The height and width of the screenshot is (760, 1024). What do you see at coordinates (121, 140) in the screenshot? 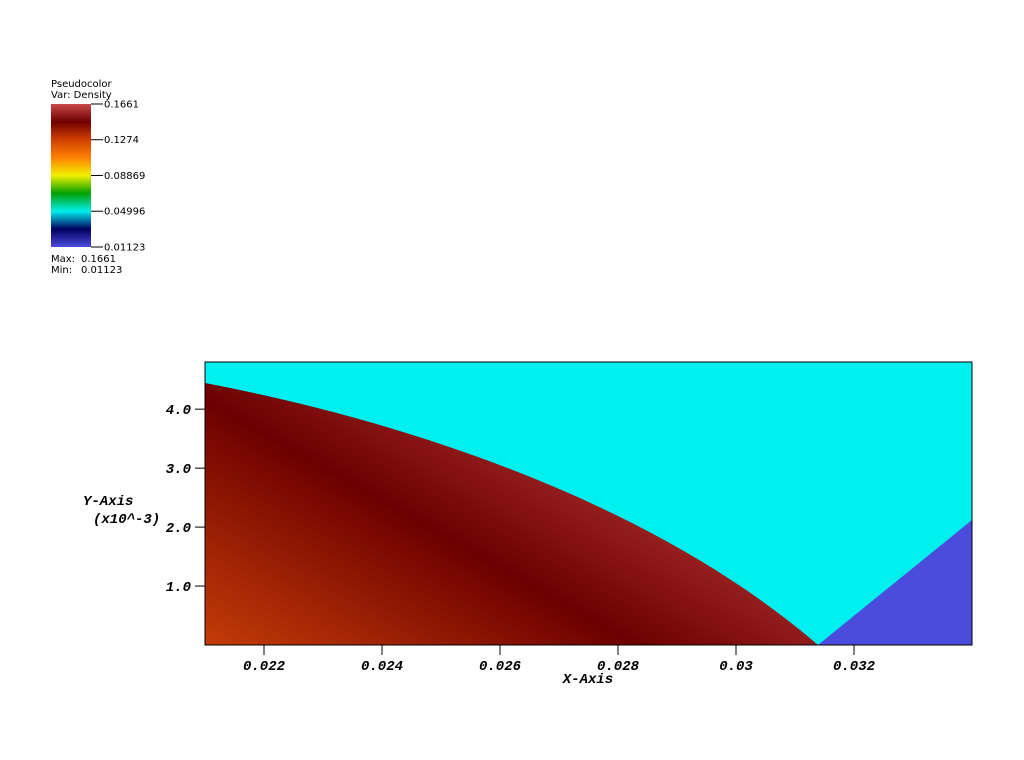
I see `legend-tick-label: 0.1274` at bounding box center [121, 140].